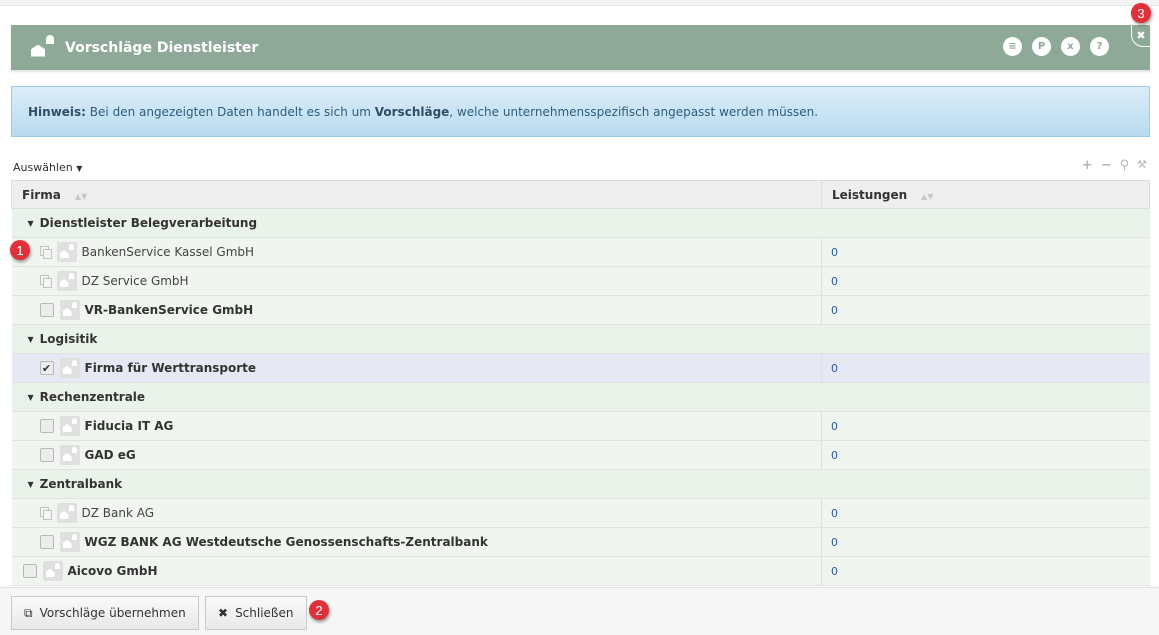 This screenshot has width=1159, height=635. I want to click on company-name: Fiducia IT AG, so click(129, 426).